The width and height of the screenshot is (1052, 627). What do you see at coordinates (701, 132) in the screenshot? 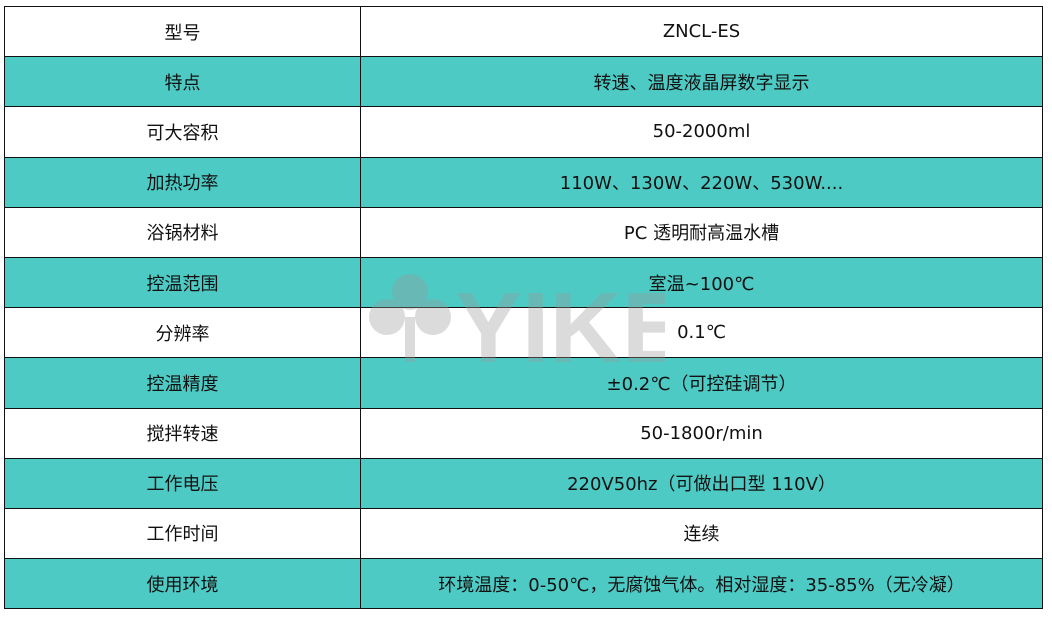
I see `spec-value: 50-2000ml` at bounding box center [701, 132].